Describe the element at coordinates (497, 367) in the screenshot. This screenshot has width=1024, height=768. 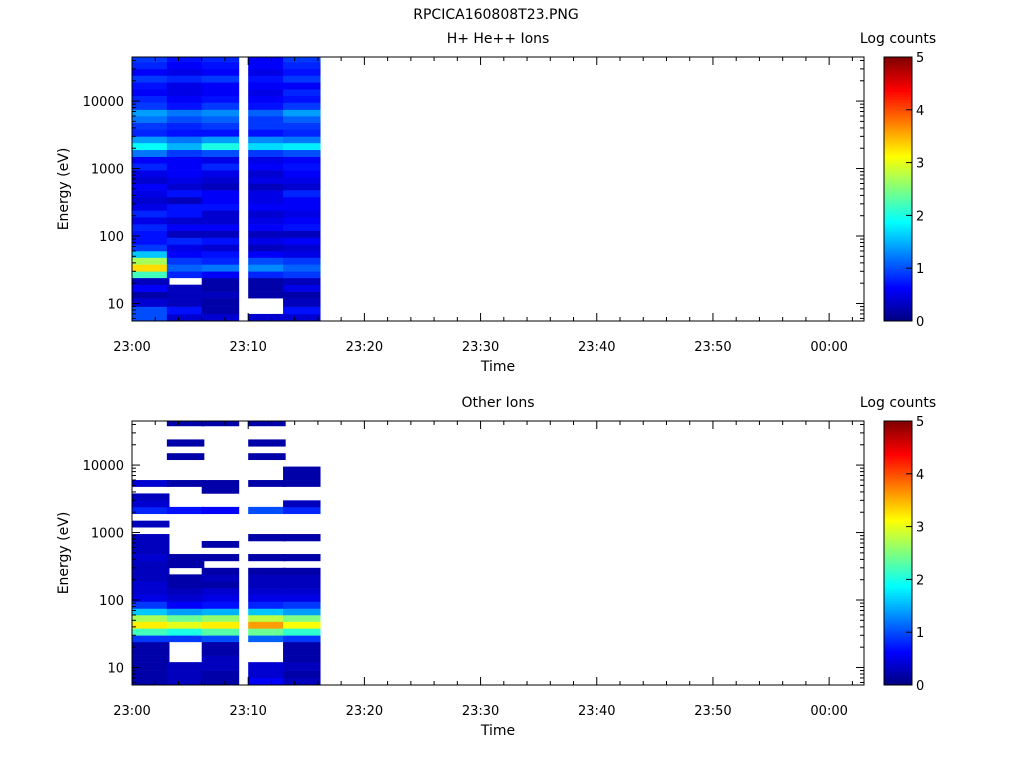
I see `x-axis-label: Time` at that location.